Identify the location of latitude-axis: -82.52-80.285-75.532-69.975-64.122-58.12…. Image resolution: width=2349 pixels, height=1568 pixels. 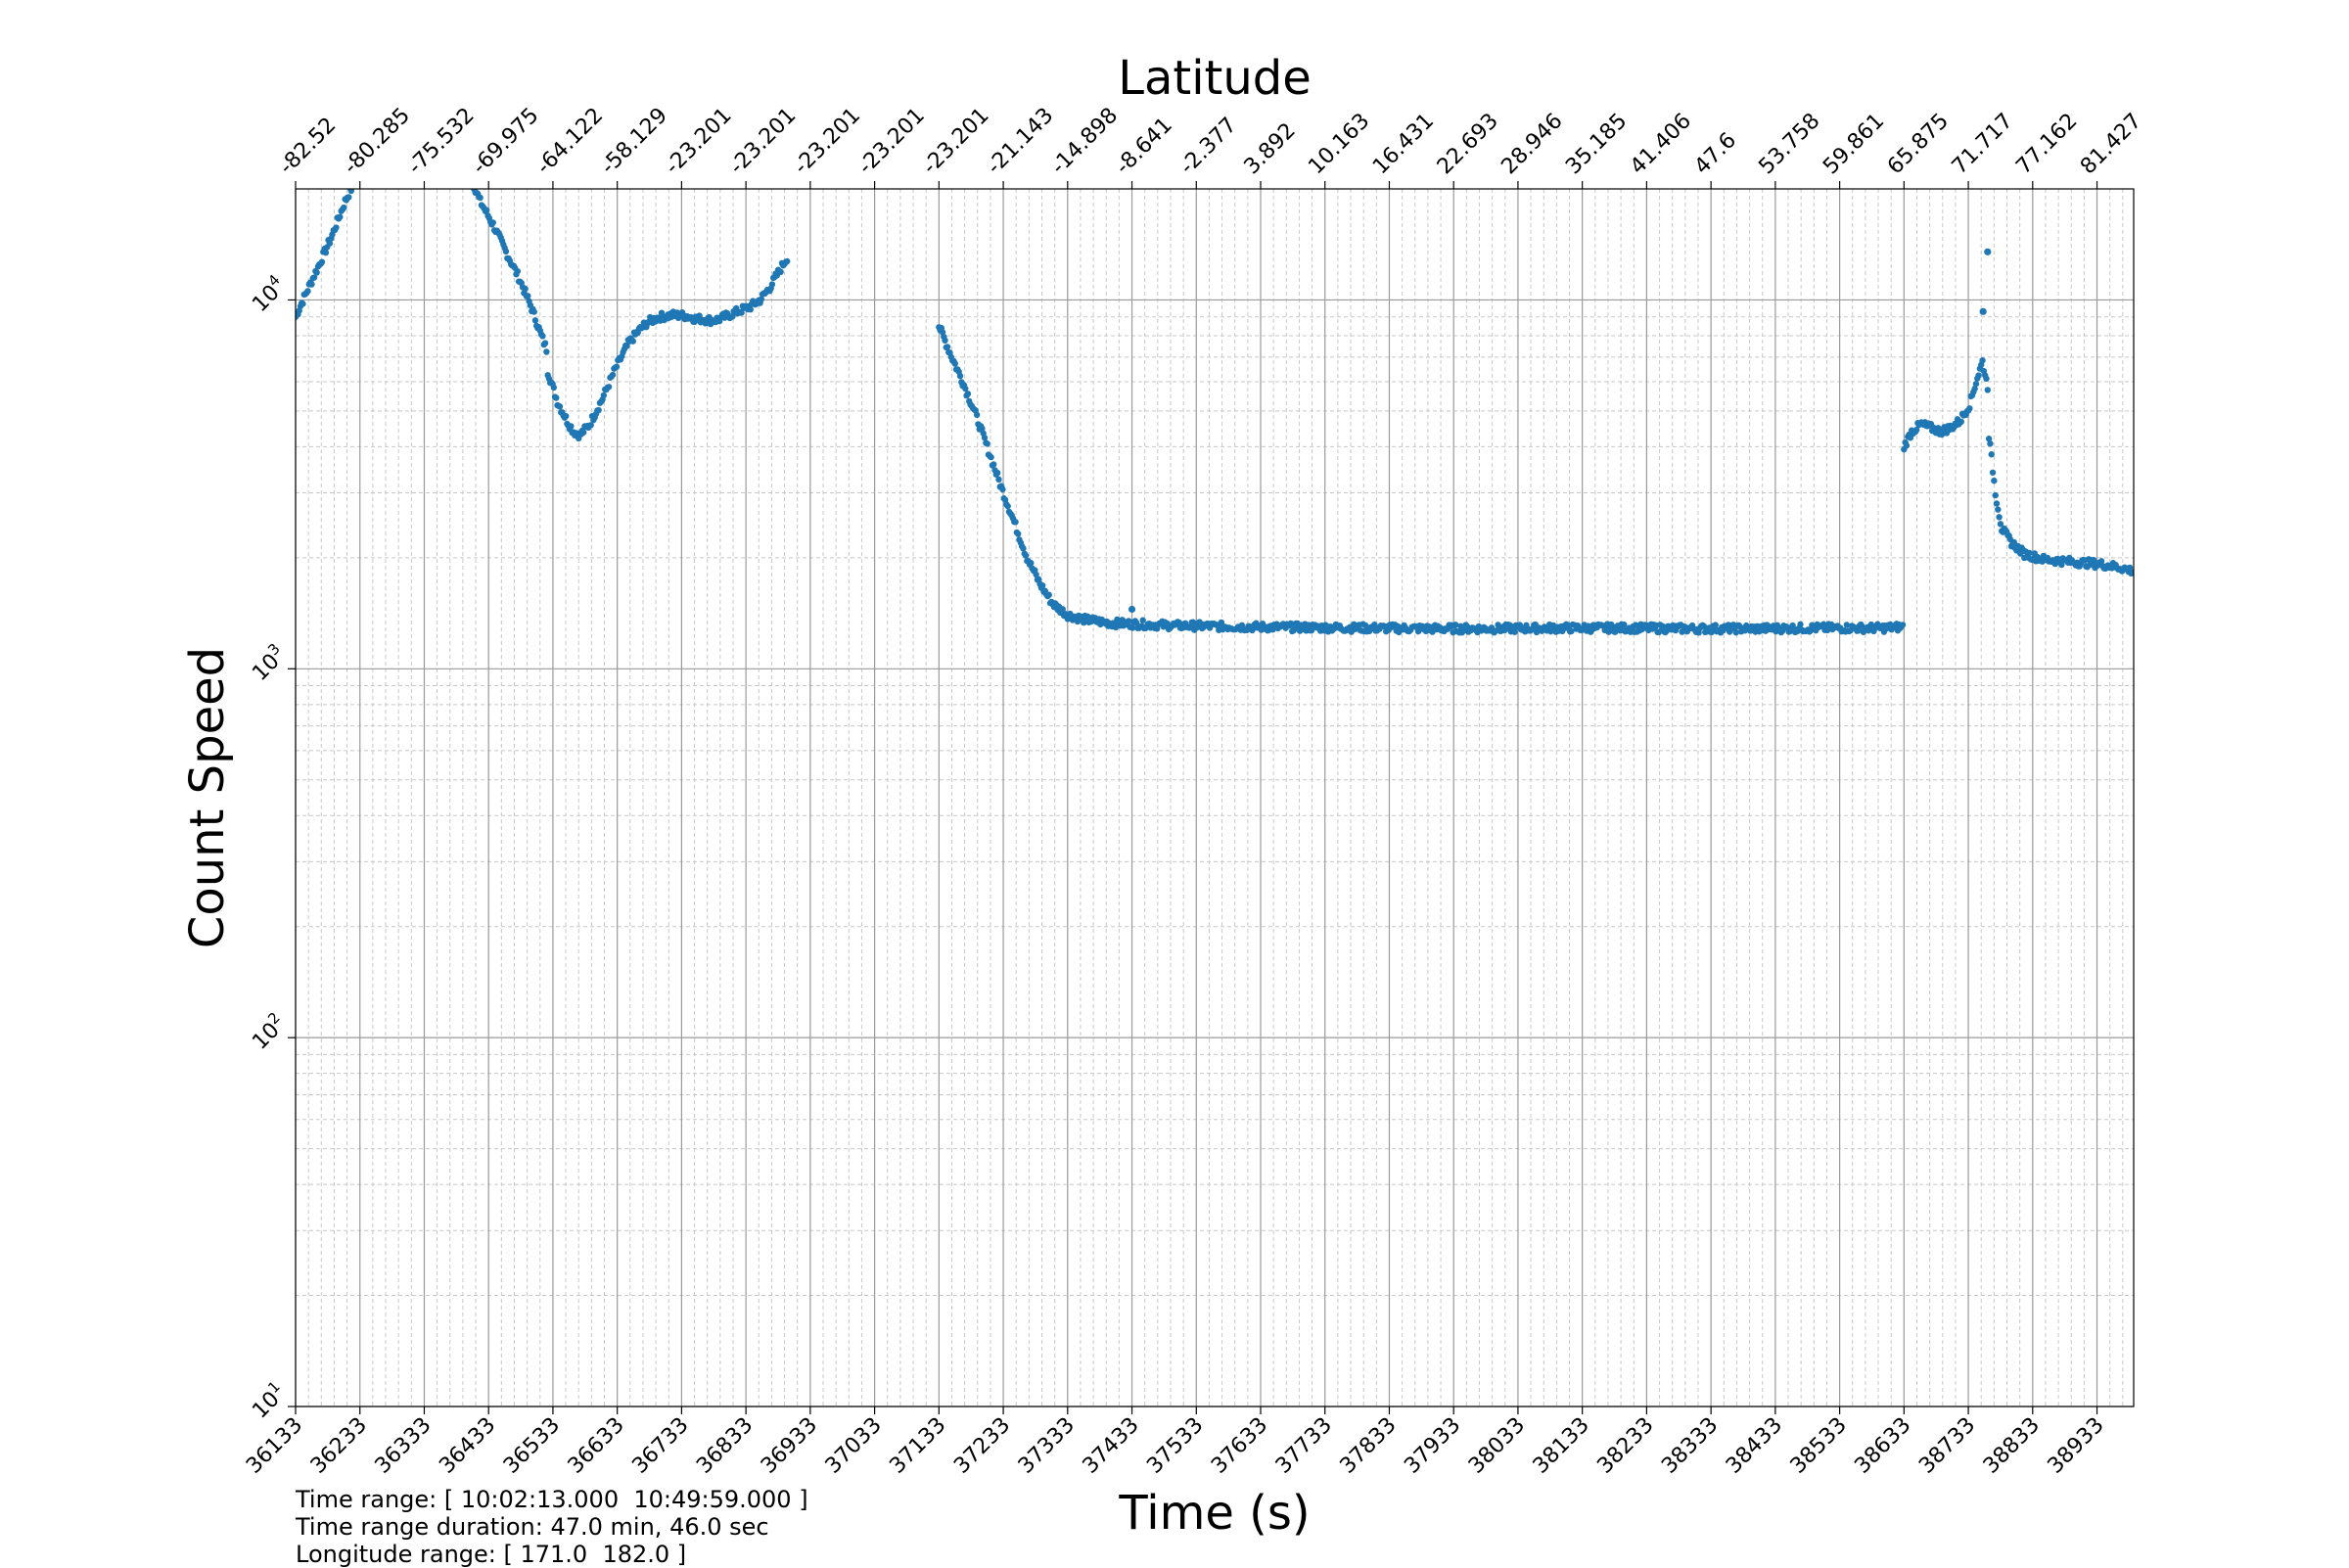
(1210, 146).